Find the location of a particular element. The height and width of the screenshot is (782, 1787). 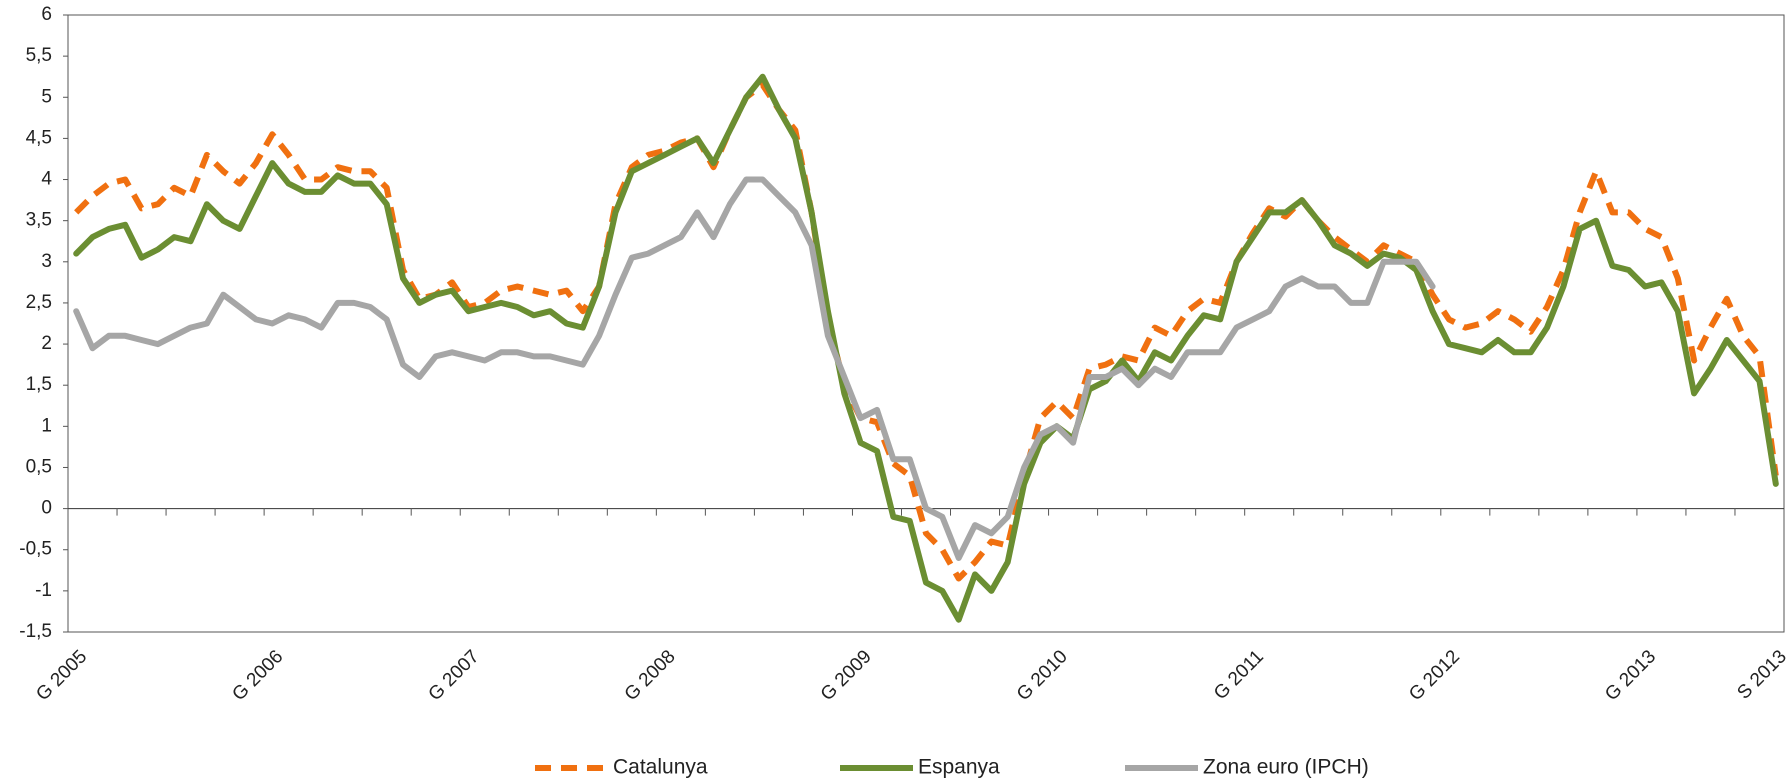

x-tick-label: G 2005 is located at coordinates (61, 675).